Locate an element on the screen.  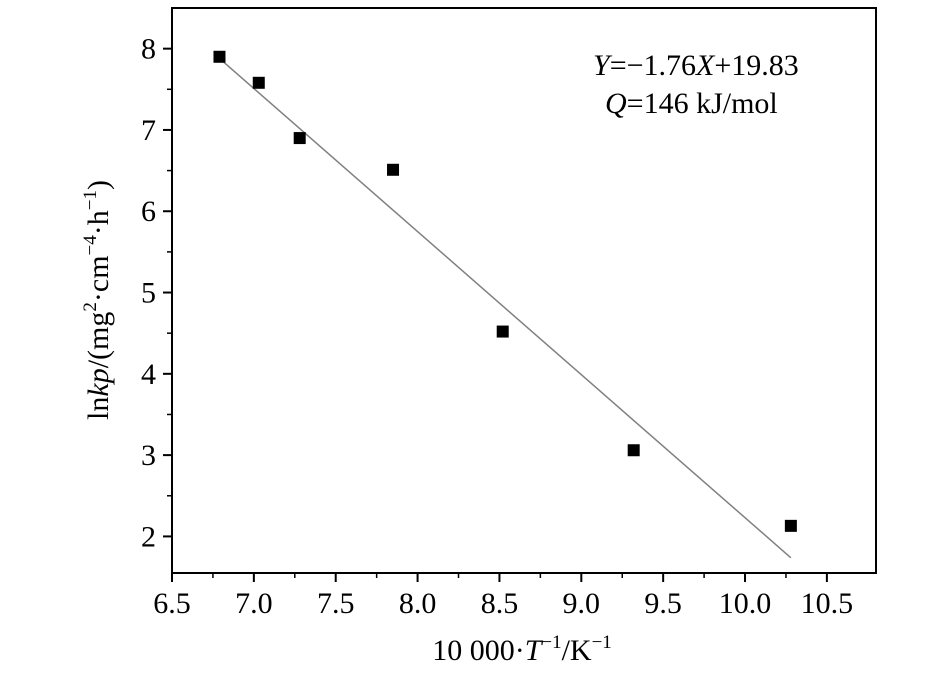
y-tick-label: 3 is located at coordinates (148, 455).